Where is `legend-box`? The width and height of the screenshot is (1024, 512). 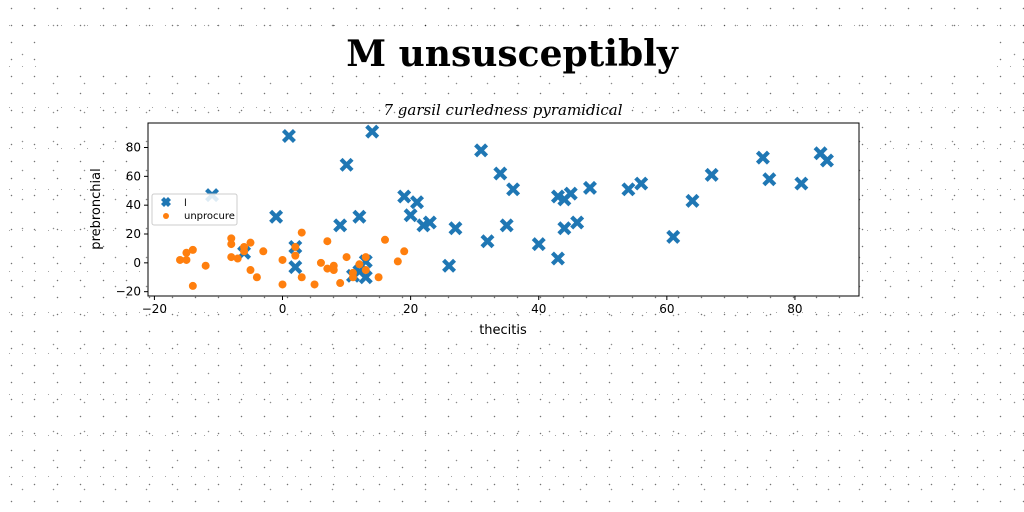
legend-box is located at coordinates (194, 209).